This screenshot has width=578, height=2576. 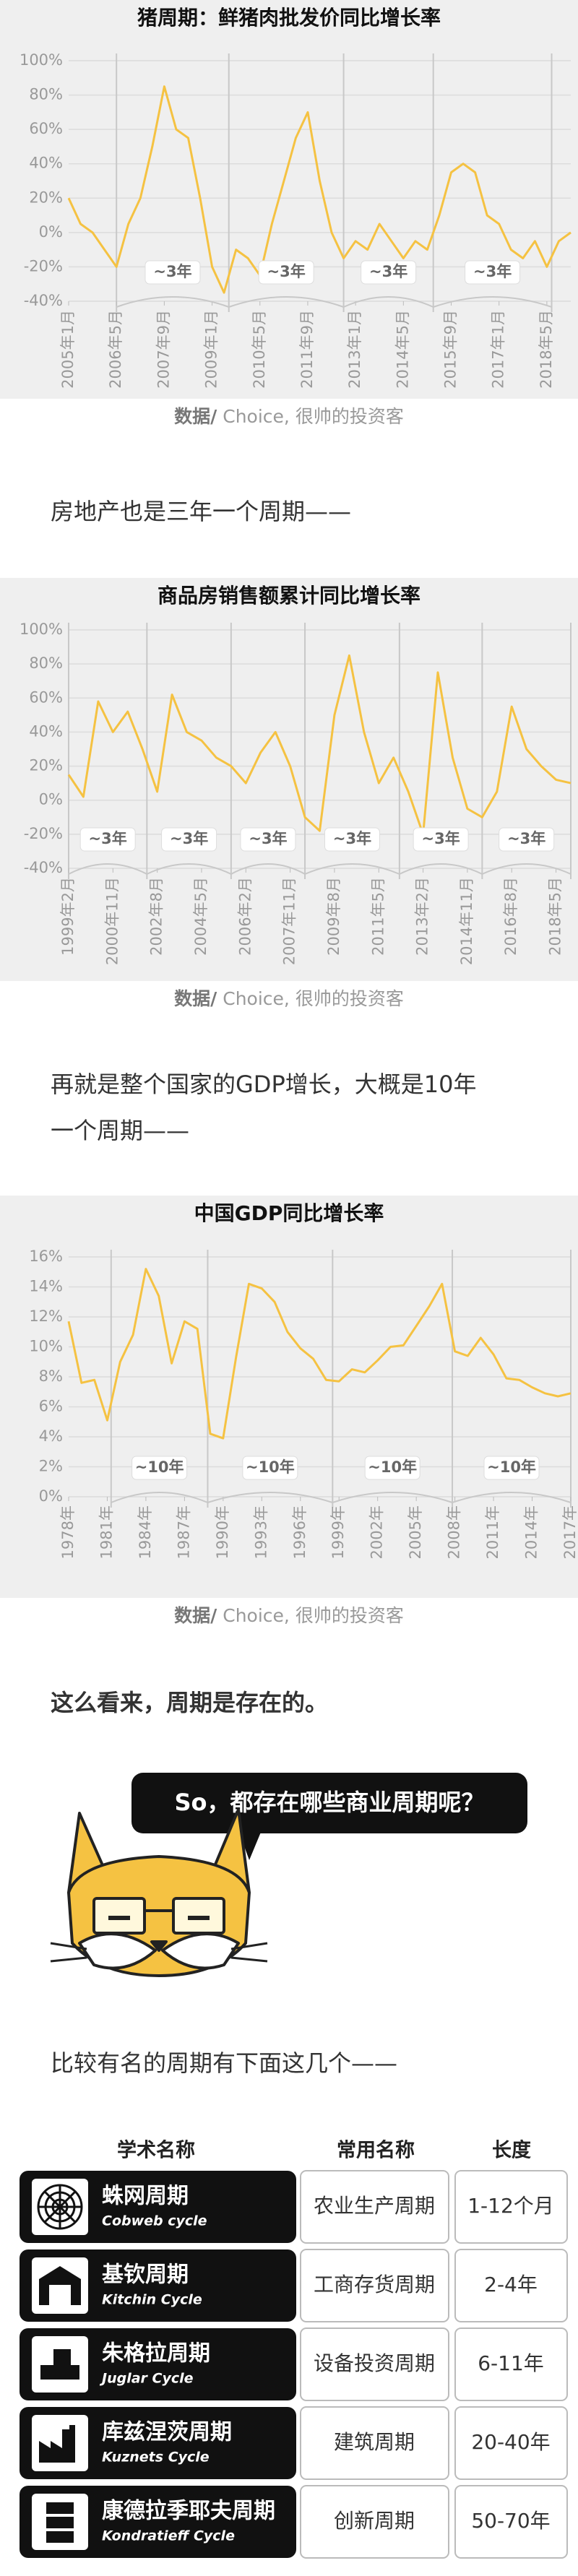 What do you see at coordinates (569, 1532) in the screenshot?
I see `x-tick-label: 2017年` at bounding box center [569, 1532].